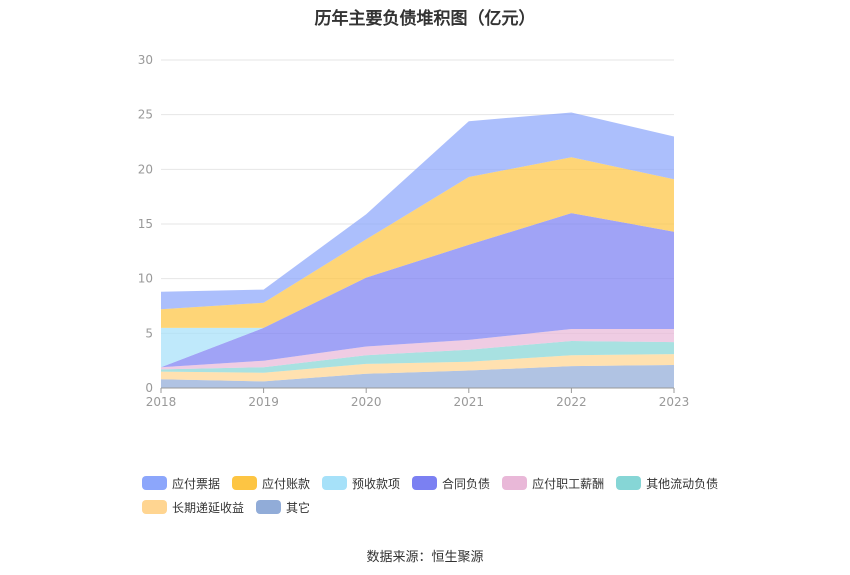  Describe the element at coordinates (286, 483) in the screenshot. I see `legend-label: 应付账款` at that location.